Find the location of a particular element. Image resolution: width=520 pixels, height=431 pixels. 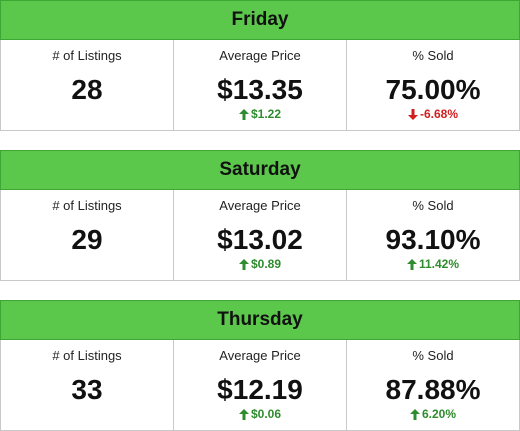

avg-price-value: $12.19 is located at coordinates (260, 389).